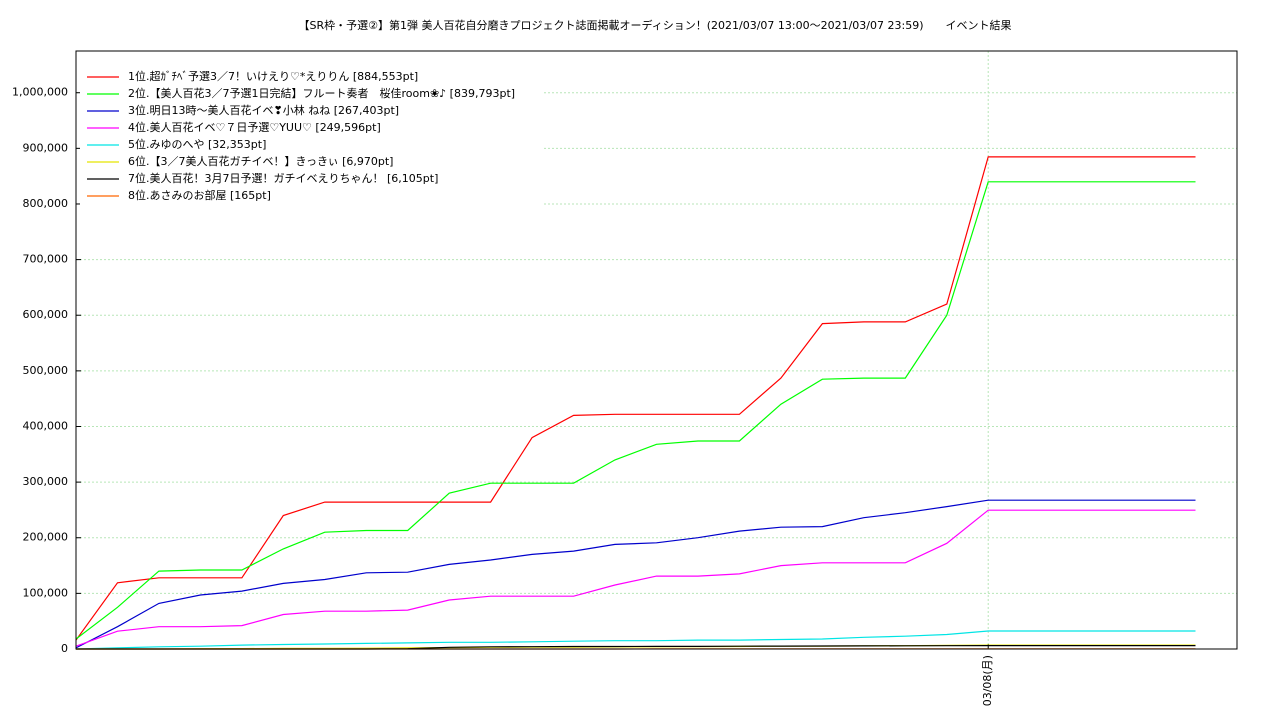 The image size is (1280, 720). I want to click on y-tick-label: 1,000,000, so click(40, 92).